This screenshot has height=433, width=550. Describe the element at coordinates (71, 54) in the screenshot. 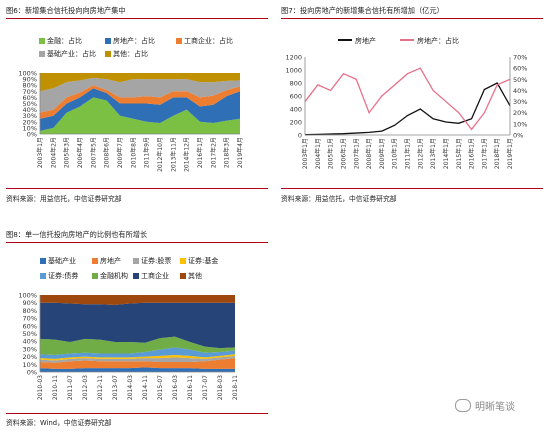

I see `legend-label: 基础产业：占比` at that location.